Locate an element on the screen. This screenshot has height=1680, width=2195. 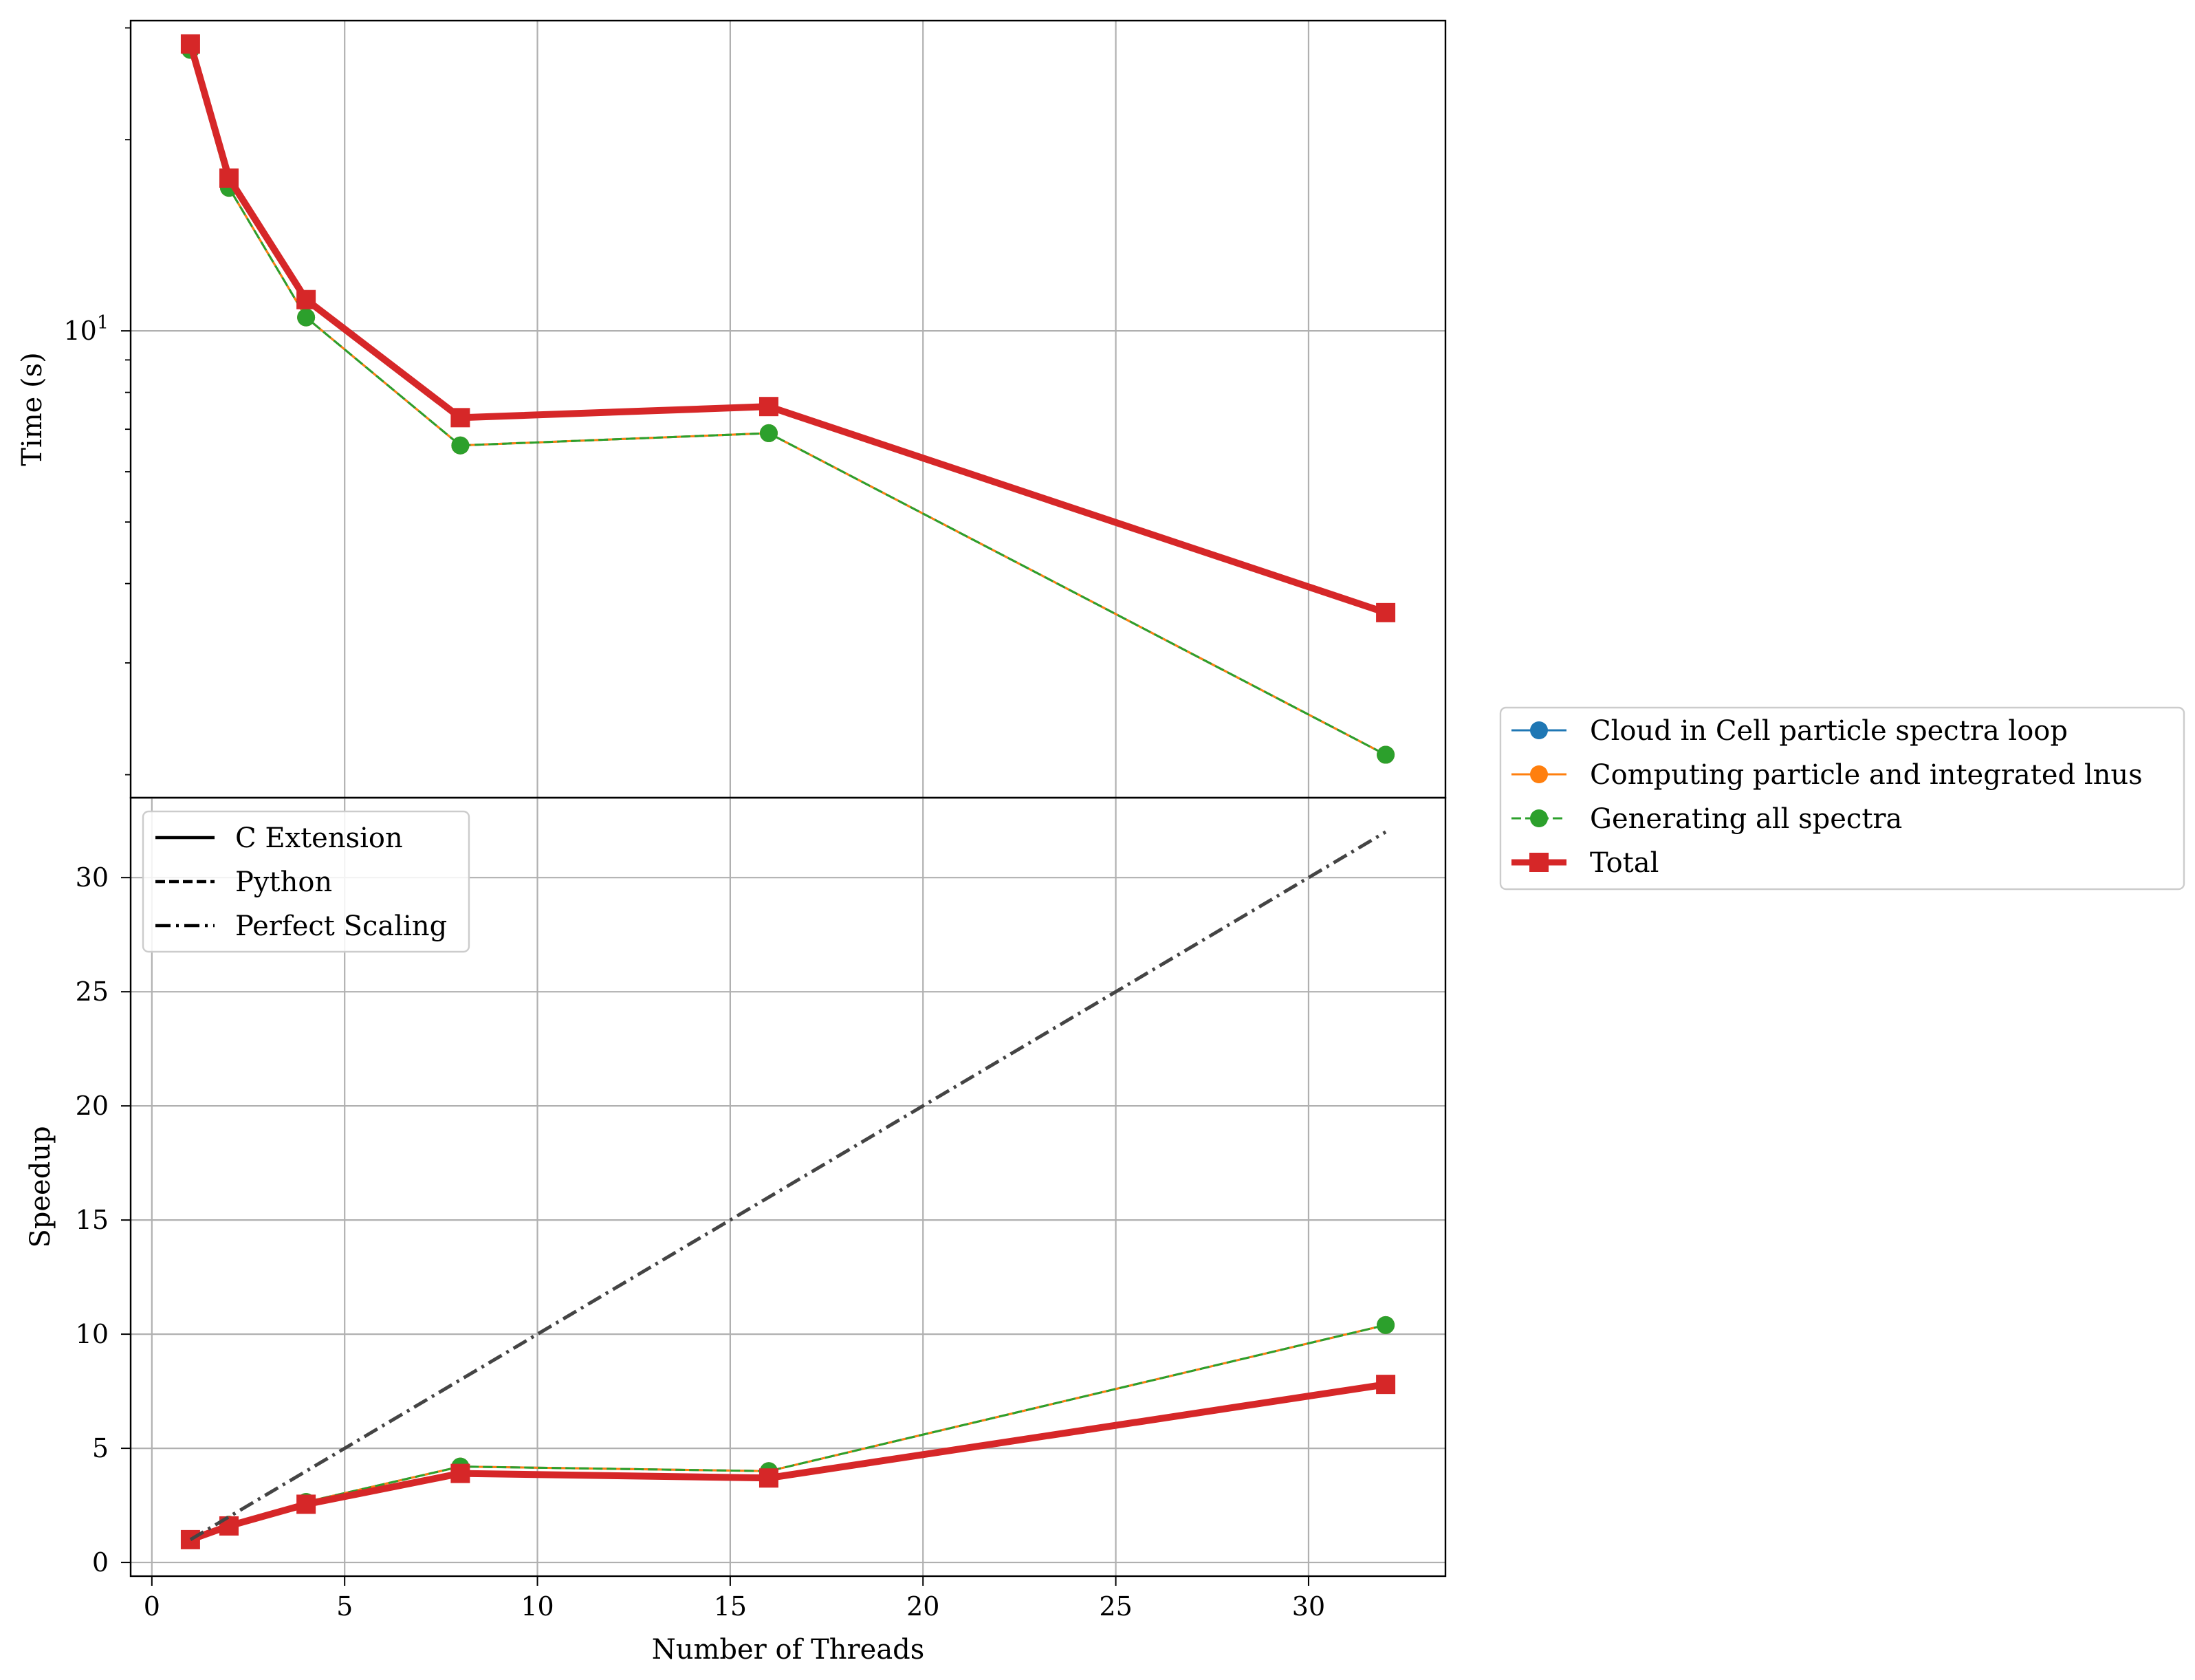
x-tick-label: 25 is located at coordinates (1116, 1606).